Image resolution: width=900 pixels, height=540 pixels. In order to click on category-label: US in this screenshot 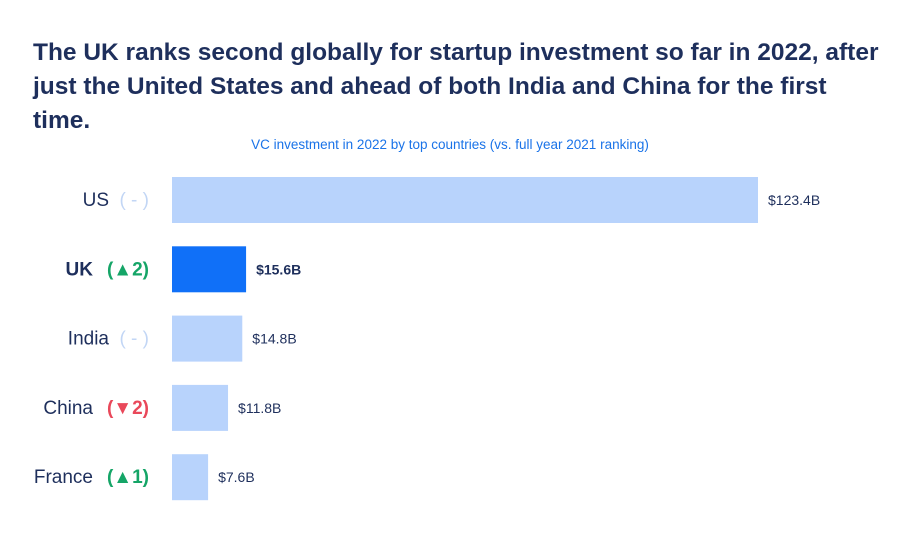, I will do `click(96, 200)`.